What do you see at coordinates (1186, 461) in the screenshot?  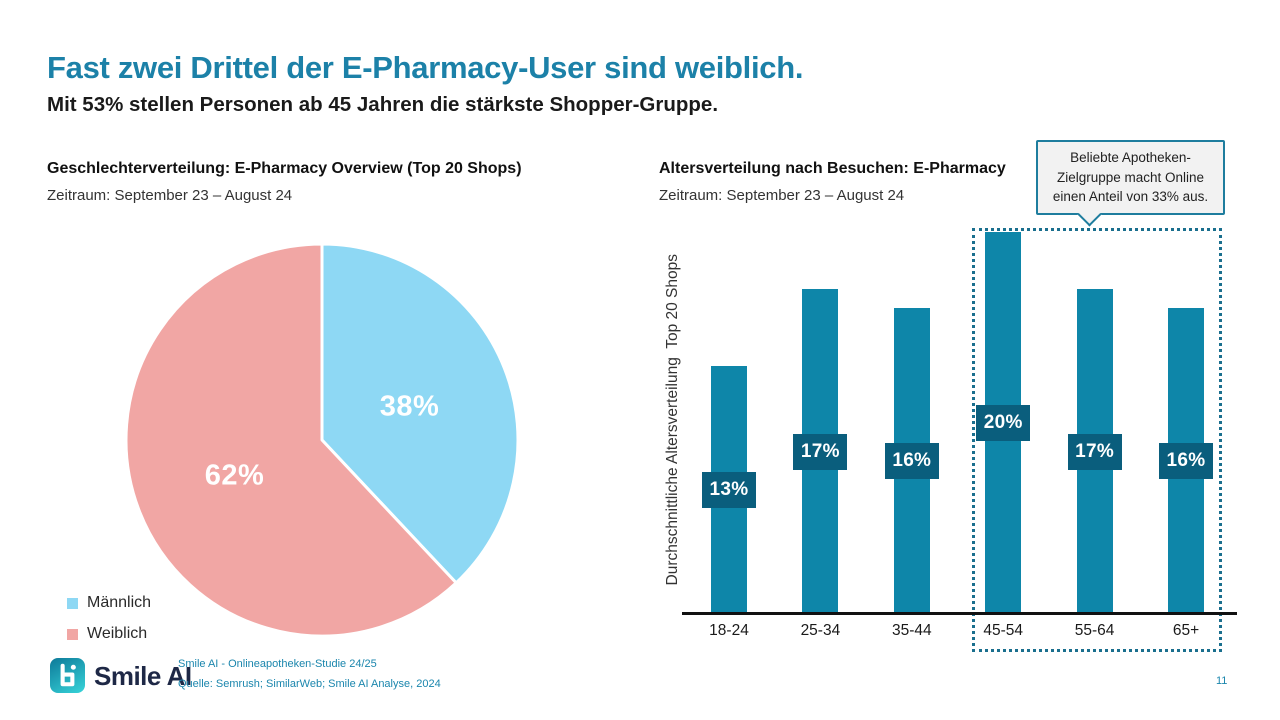 I see `bar-value-label-65+: 16%` at bounding box center [1186, 461].